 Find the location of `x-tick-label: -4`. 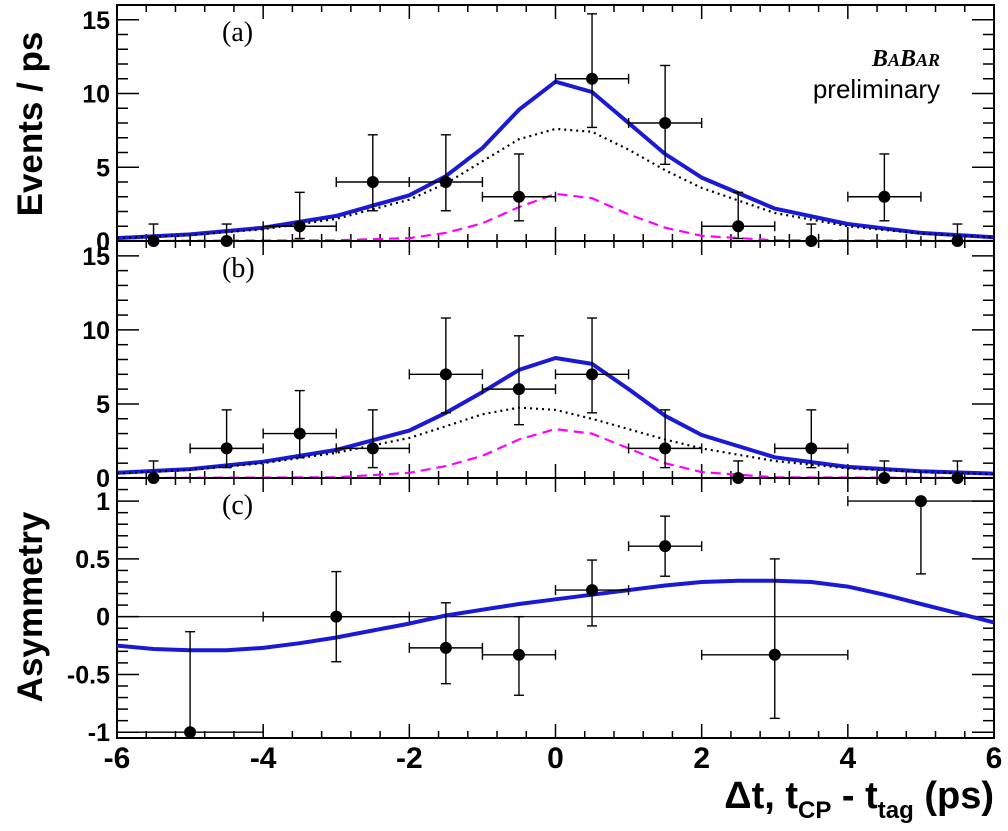

x-tick-label: -4 is located at coordinates (263, 758).